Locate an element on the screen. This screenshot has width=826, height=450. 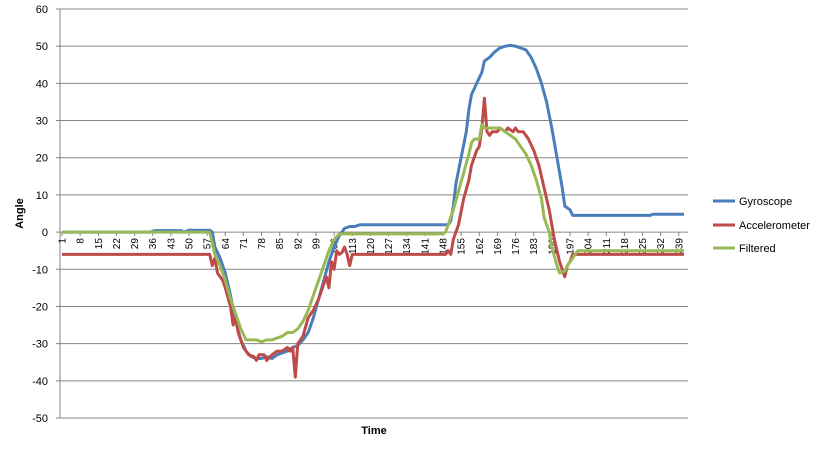
x-tick-label: 78 is located at coordinates (262, 244).